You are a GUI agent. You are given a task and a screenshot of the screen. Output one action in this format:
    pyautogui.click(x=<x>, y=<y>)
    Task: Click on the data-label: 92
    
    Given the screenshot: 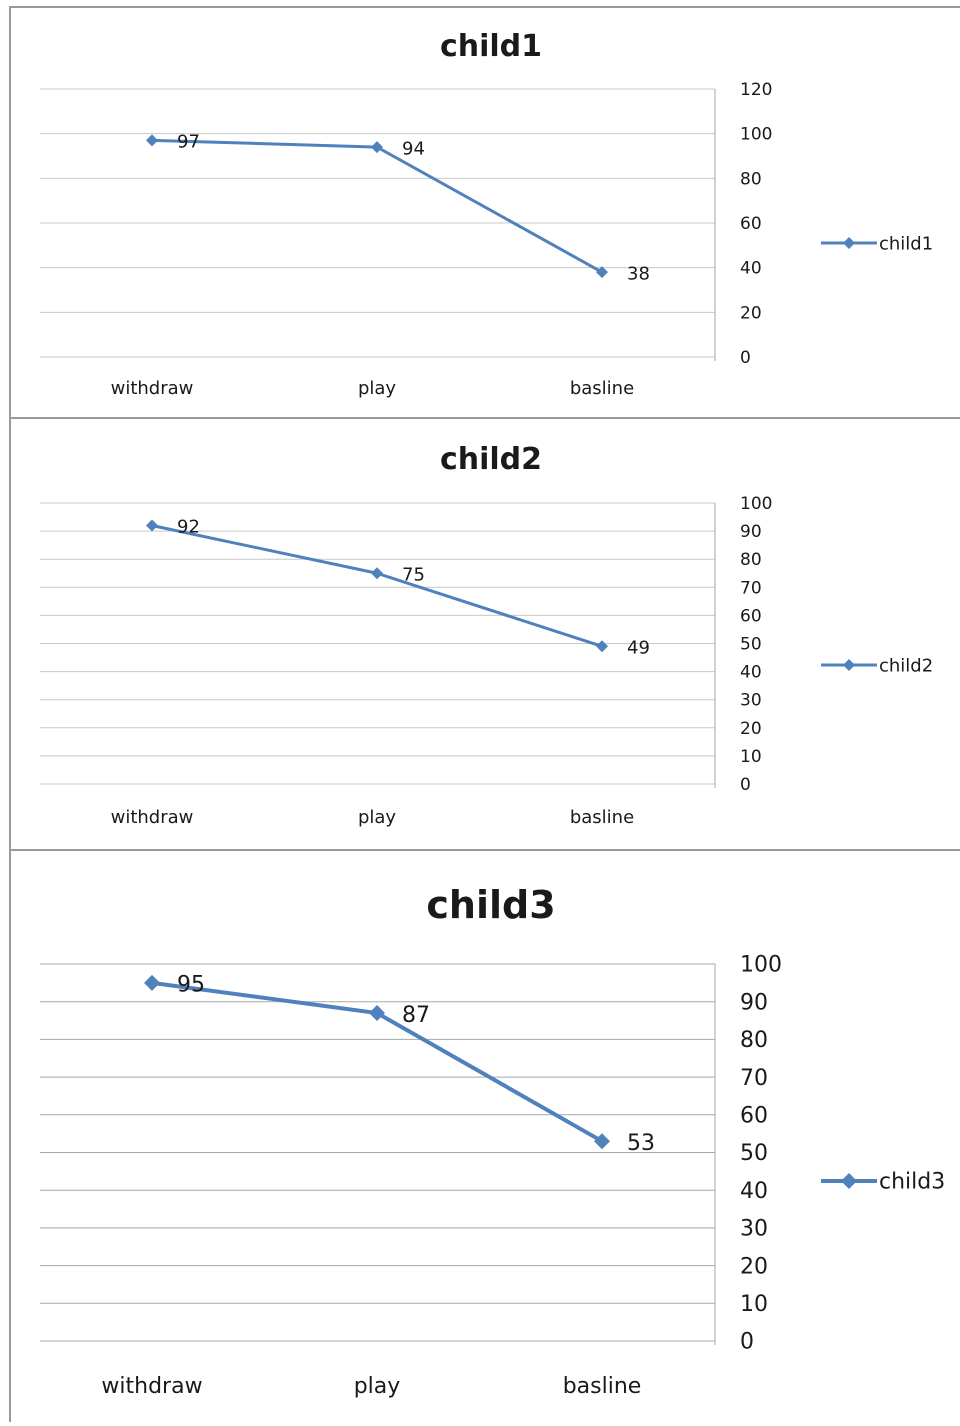 What is the action you would take?
    pyautogui.click(x=188, y=527)
    